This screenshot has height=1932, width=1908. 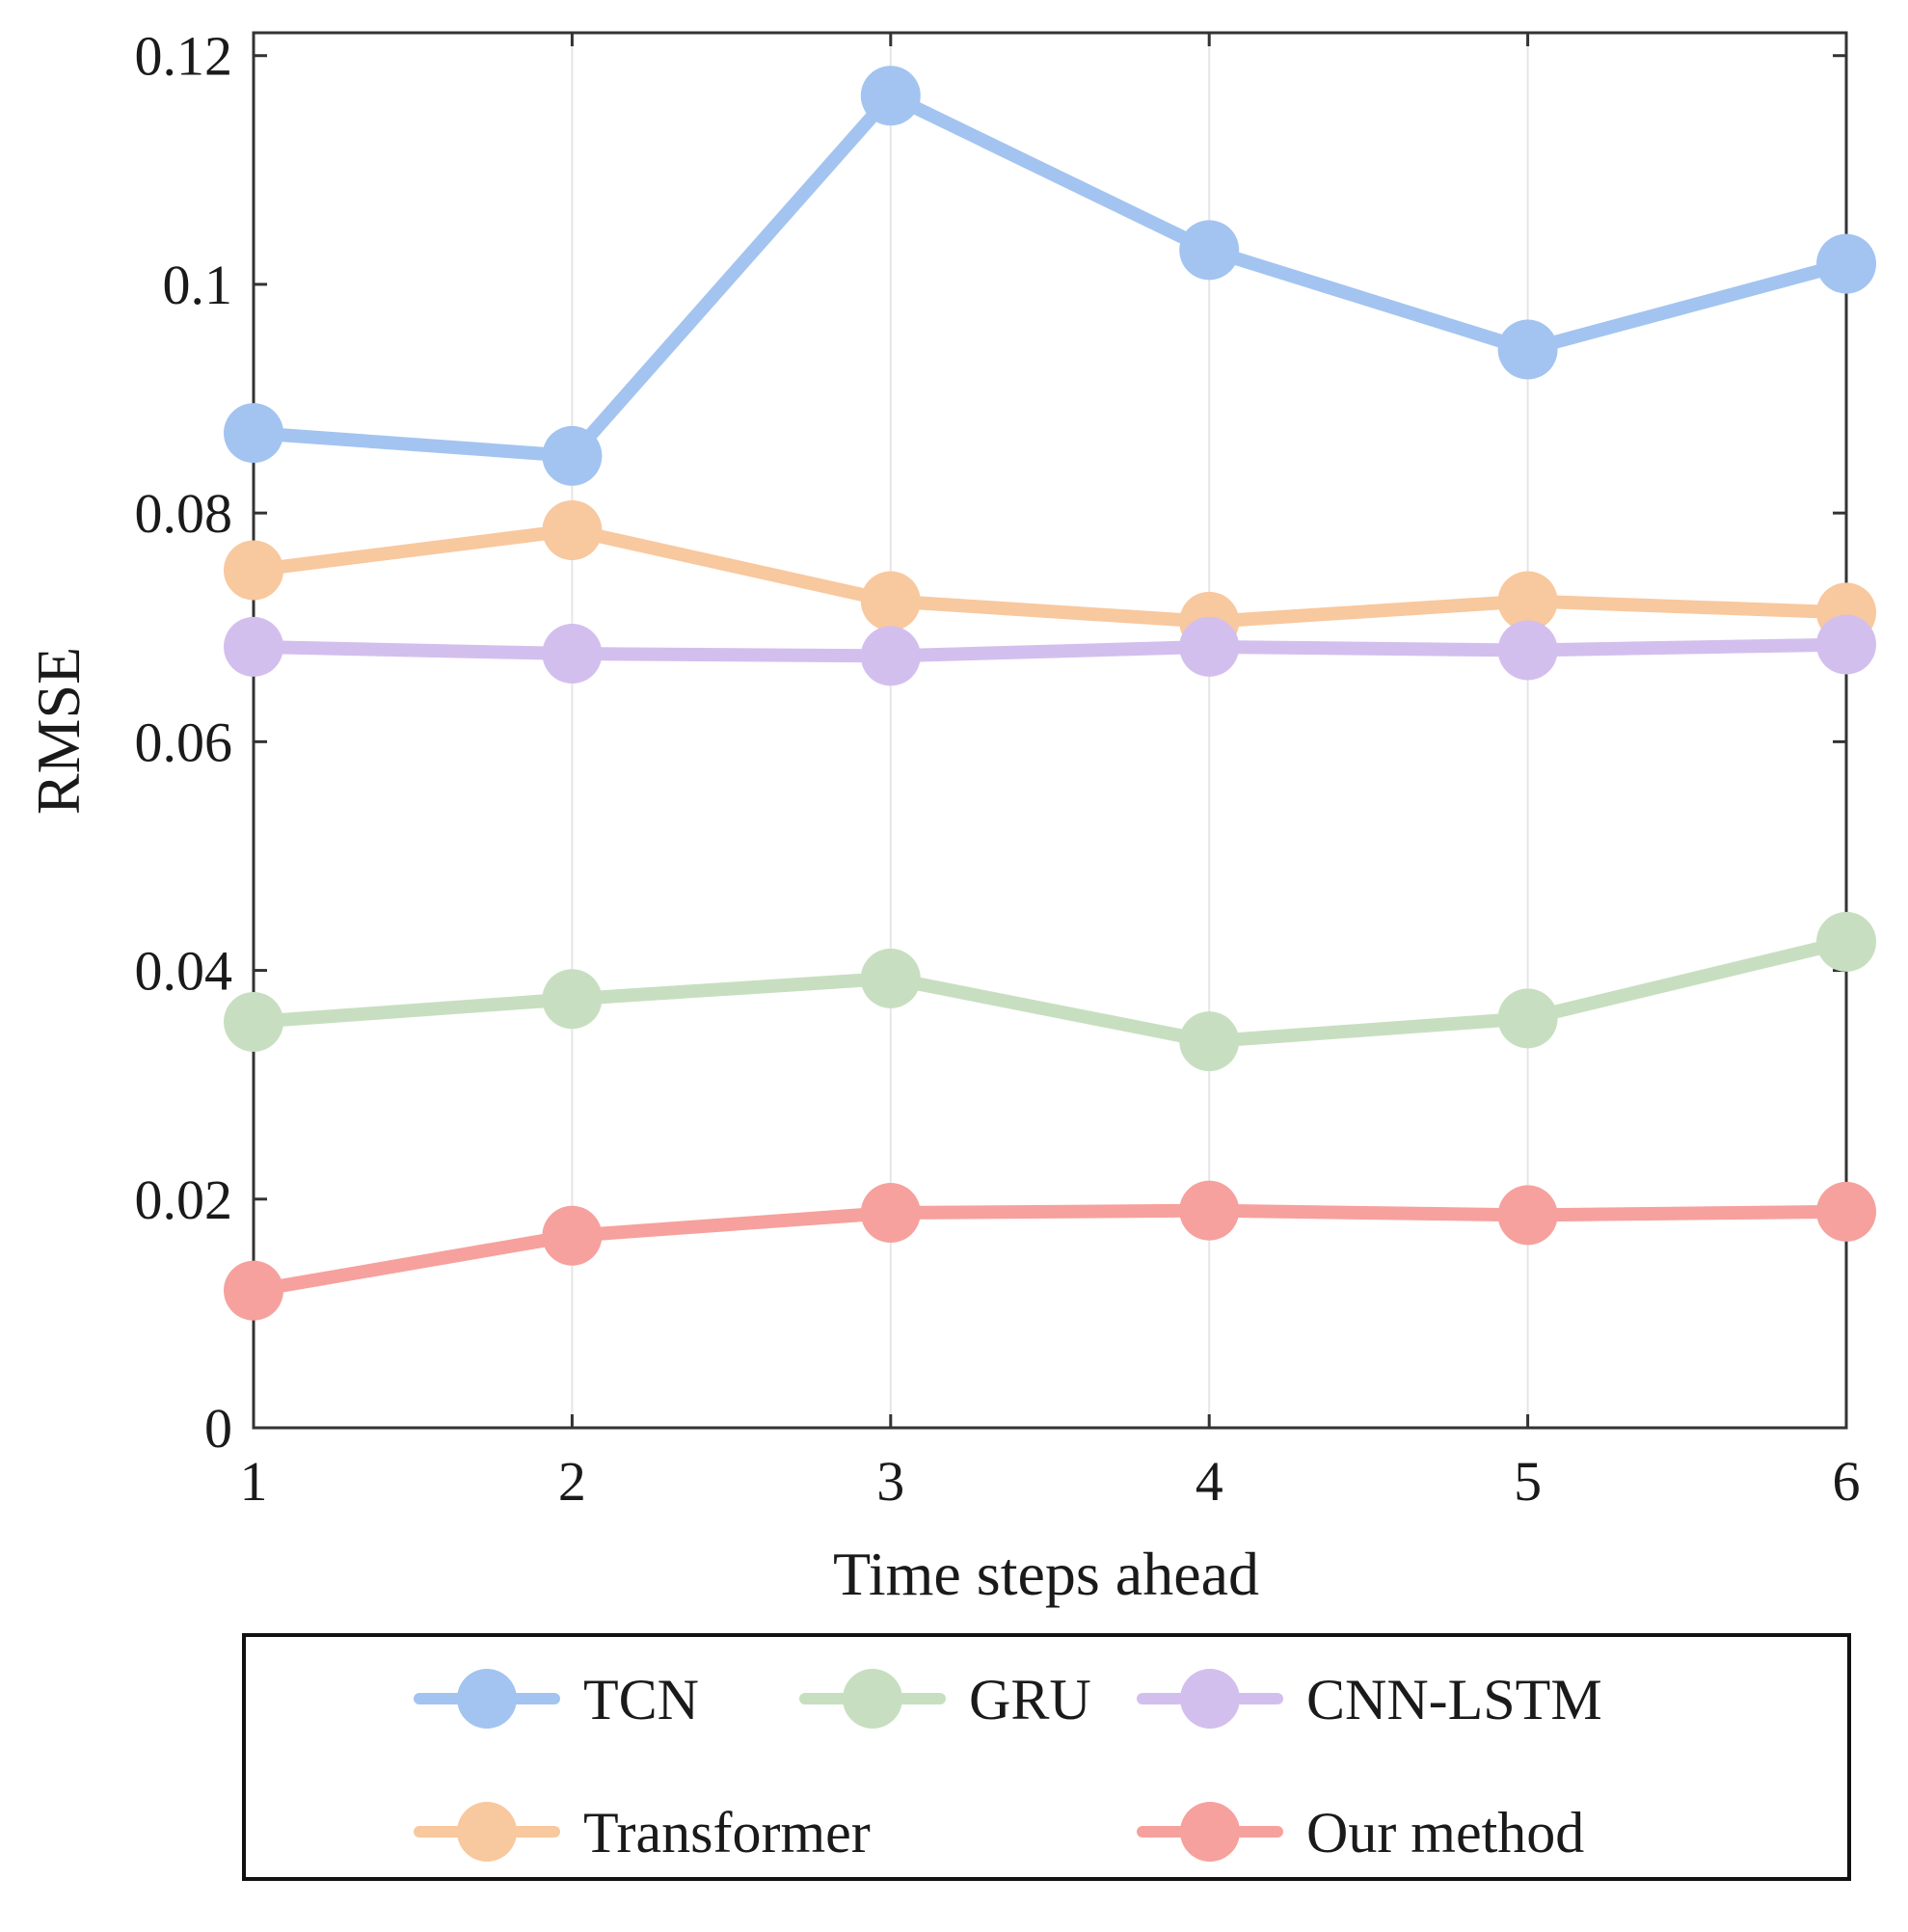 I want to click on x-tick-label-3: 3, so click(x=890, y=1482).